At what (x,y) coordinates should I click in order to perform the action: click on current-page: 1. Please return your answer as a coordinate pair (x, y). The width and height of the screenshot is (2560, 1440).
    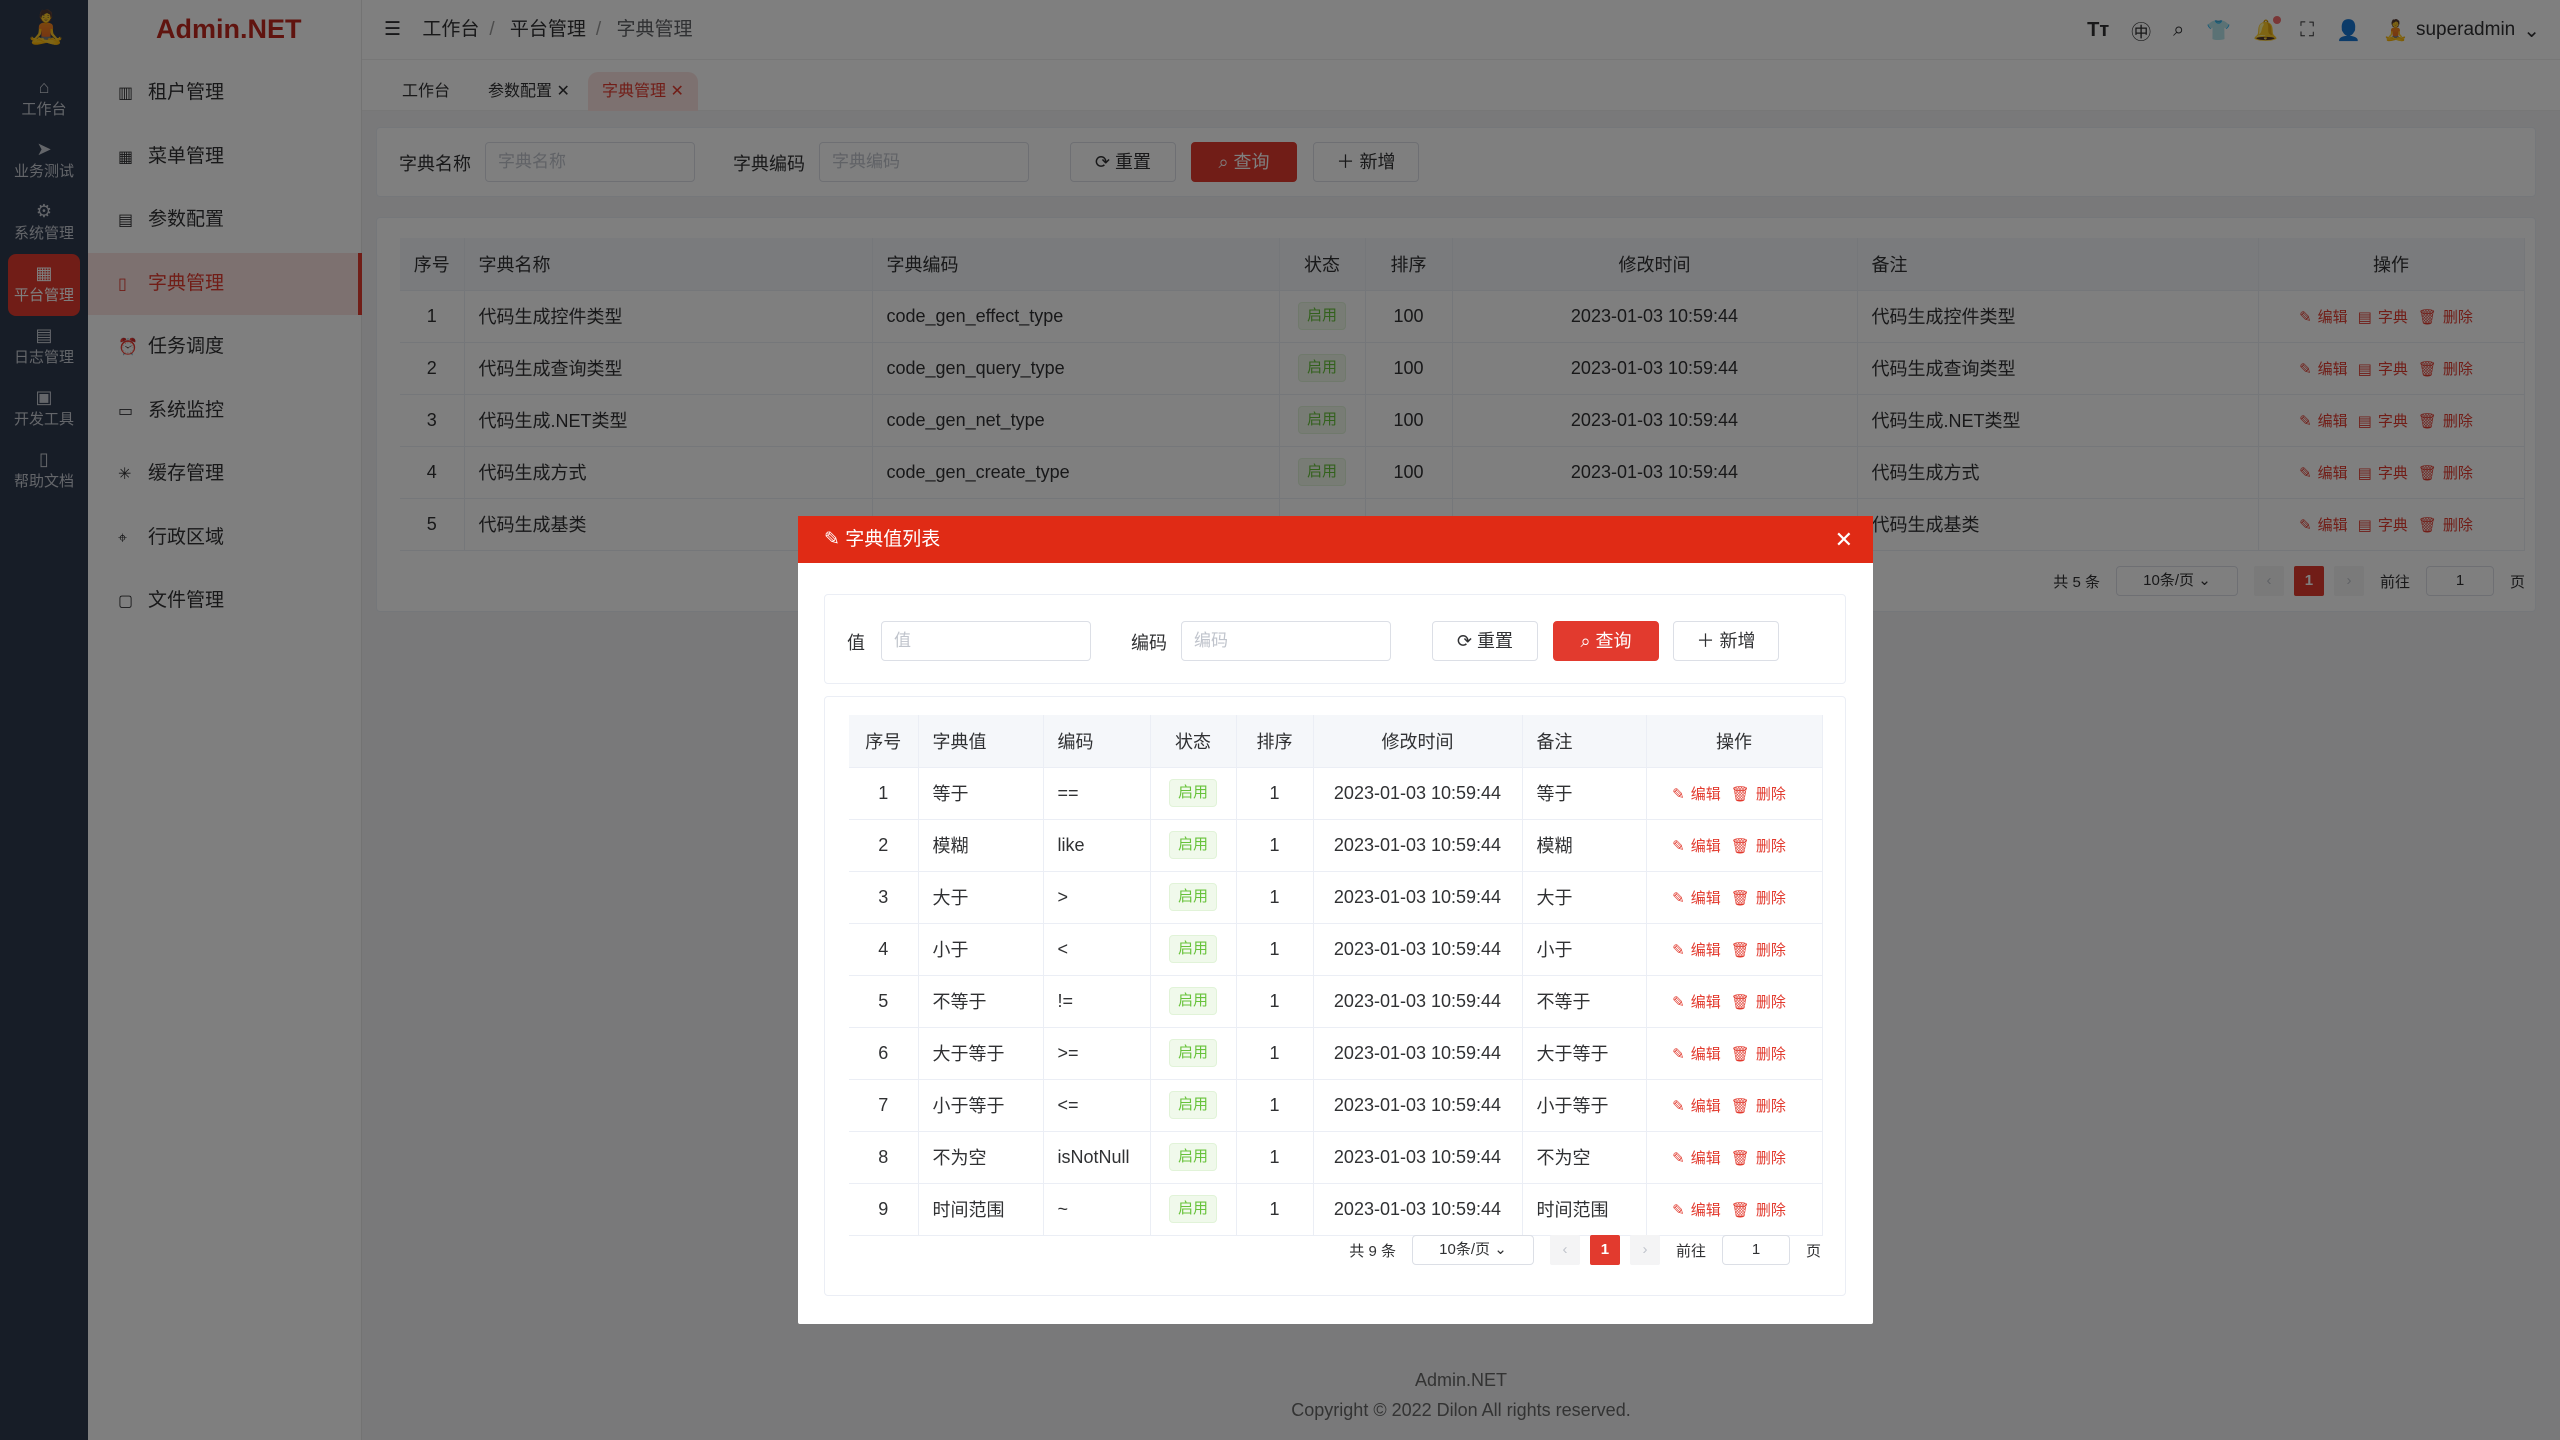
    Looking at the image, I should click on (1604, 1250).